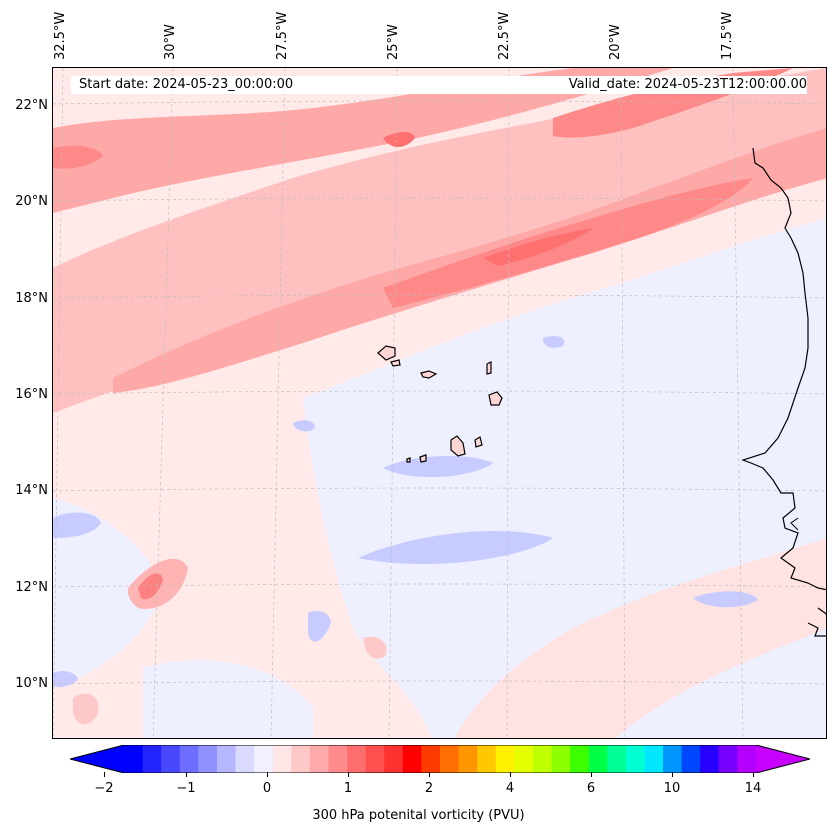  What do you see at coordinates (282, 35) in the screenshot?
I see `lon-label-27-5w: 27.5°W` at bounding box center [282, 35].